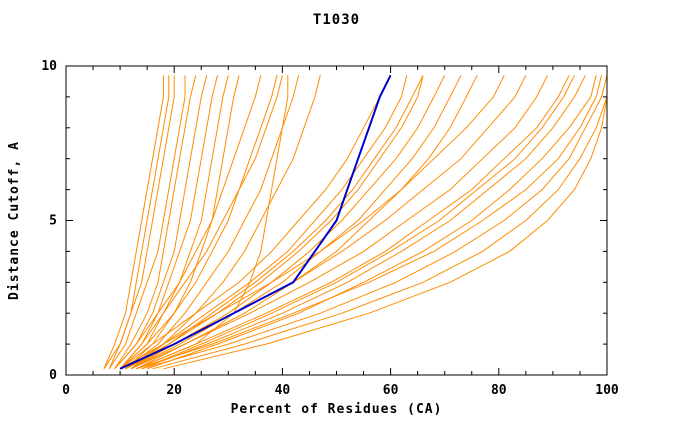  Describe the element at coordinates (66, 390) in the screenshot. I see `x-tick-label: 0` at that location.